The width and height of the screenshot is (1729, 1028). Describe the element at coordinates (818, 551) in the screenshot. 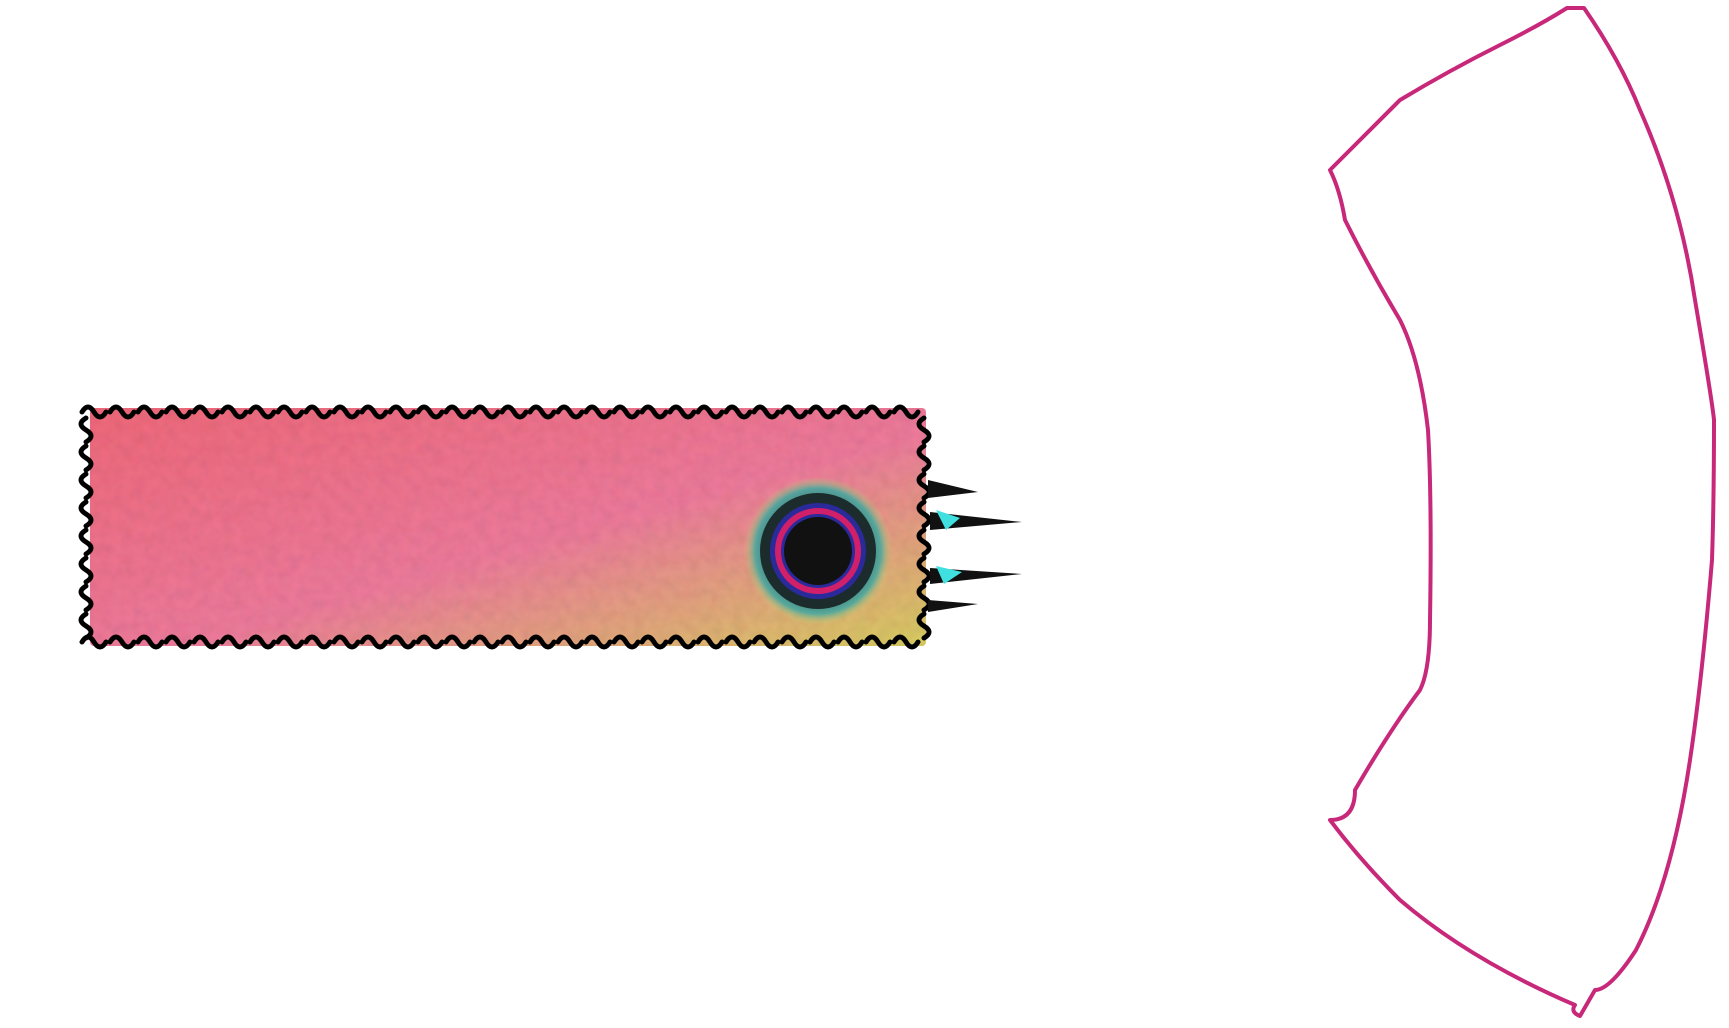

I see `target-ring-icon` at that location.